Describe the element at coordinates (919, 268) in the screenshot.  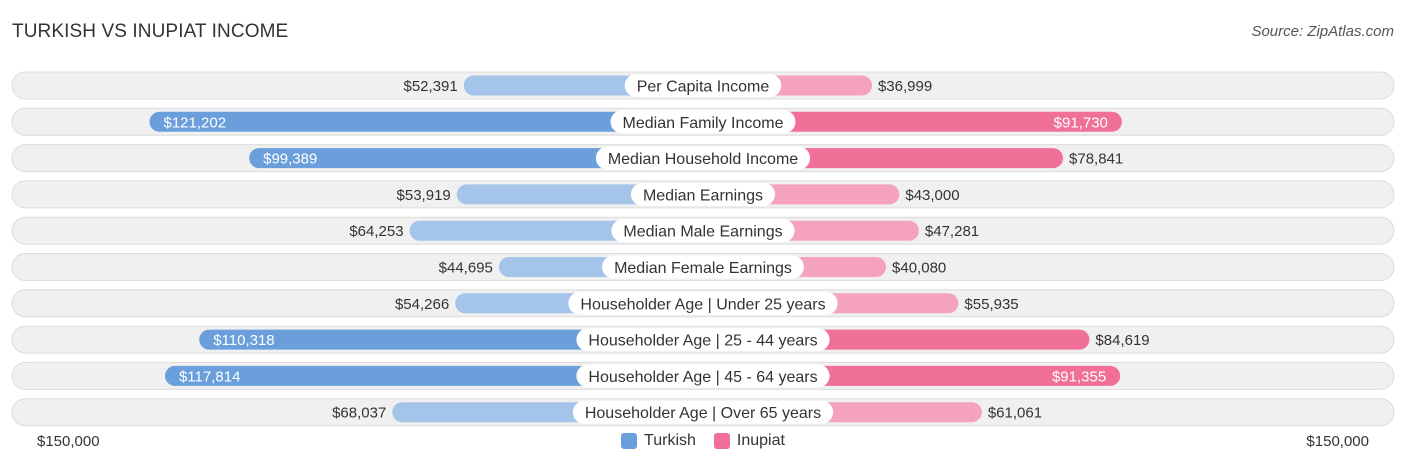
I see `value-label-inupiat: $40,080` at that location.